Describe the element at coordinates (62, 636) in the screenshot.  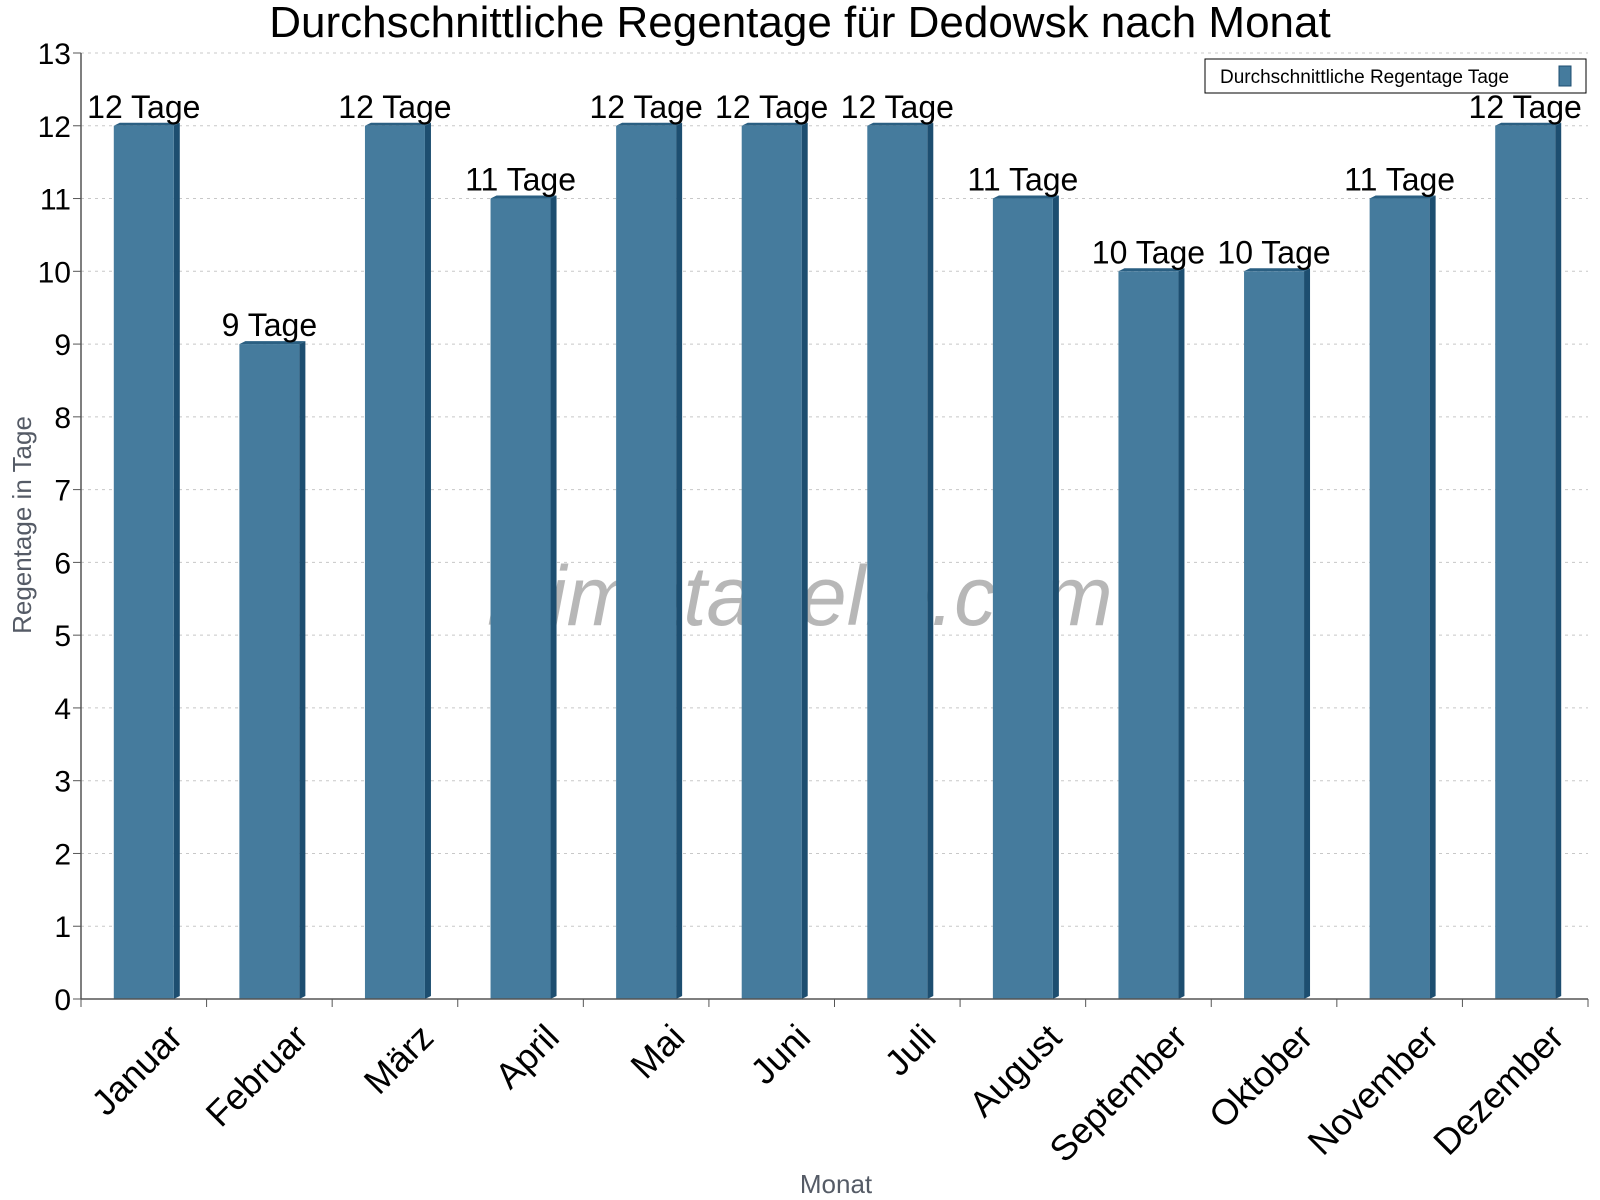
I see `y-tick-label: 5` at that location.